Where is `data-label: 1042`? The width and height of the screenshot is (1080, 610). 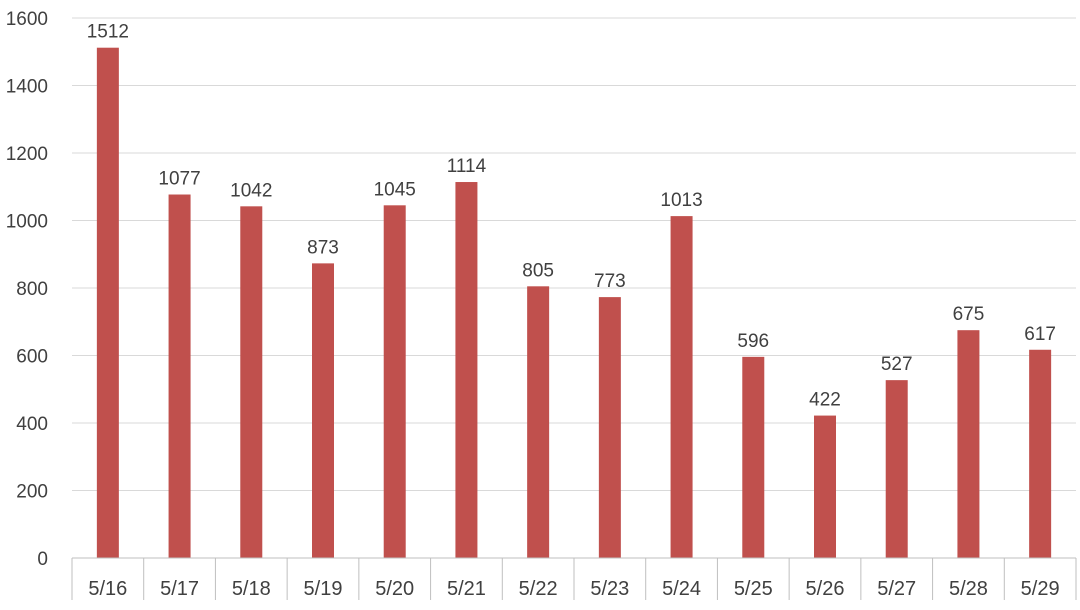 data-label: 1042 is located at coordinates (251, 190).